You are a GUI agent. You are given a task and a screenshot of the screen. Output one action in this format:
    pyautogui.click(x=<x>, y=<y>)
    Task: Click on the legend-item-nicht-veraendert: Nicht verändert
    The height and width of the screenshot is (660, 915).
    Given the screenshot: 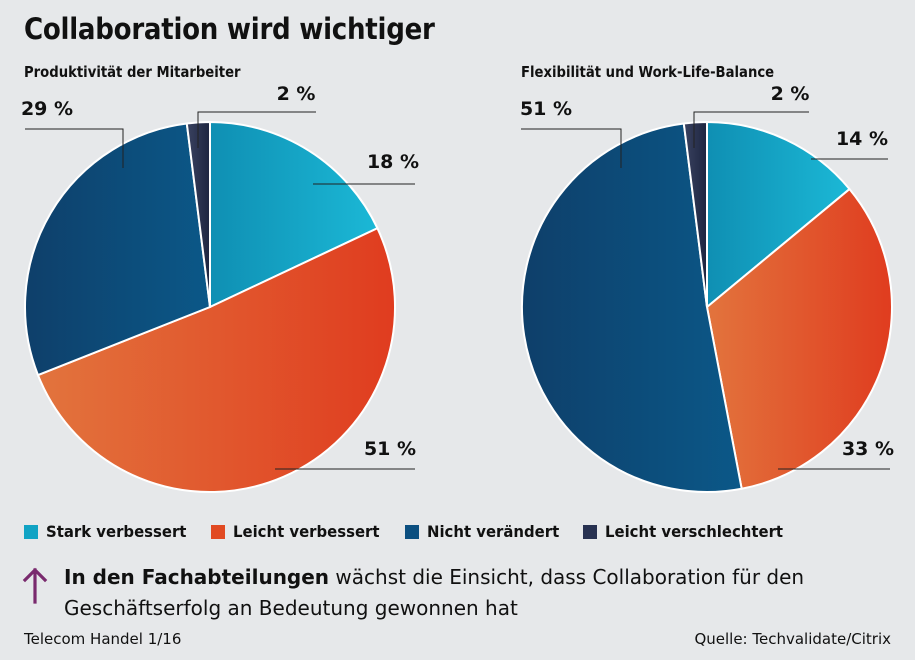 What is the action you would take?
    pyautogui.click(x=486, y=531)
    